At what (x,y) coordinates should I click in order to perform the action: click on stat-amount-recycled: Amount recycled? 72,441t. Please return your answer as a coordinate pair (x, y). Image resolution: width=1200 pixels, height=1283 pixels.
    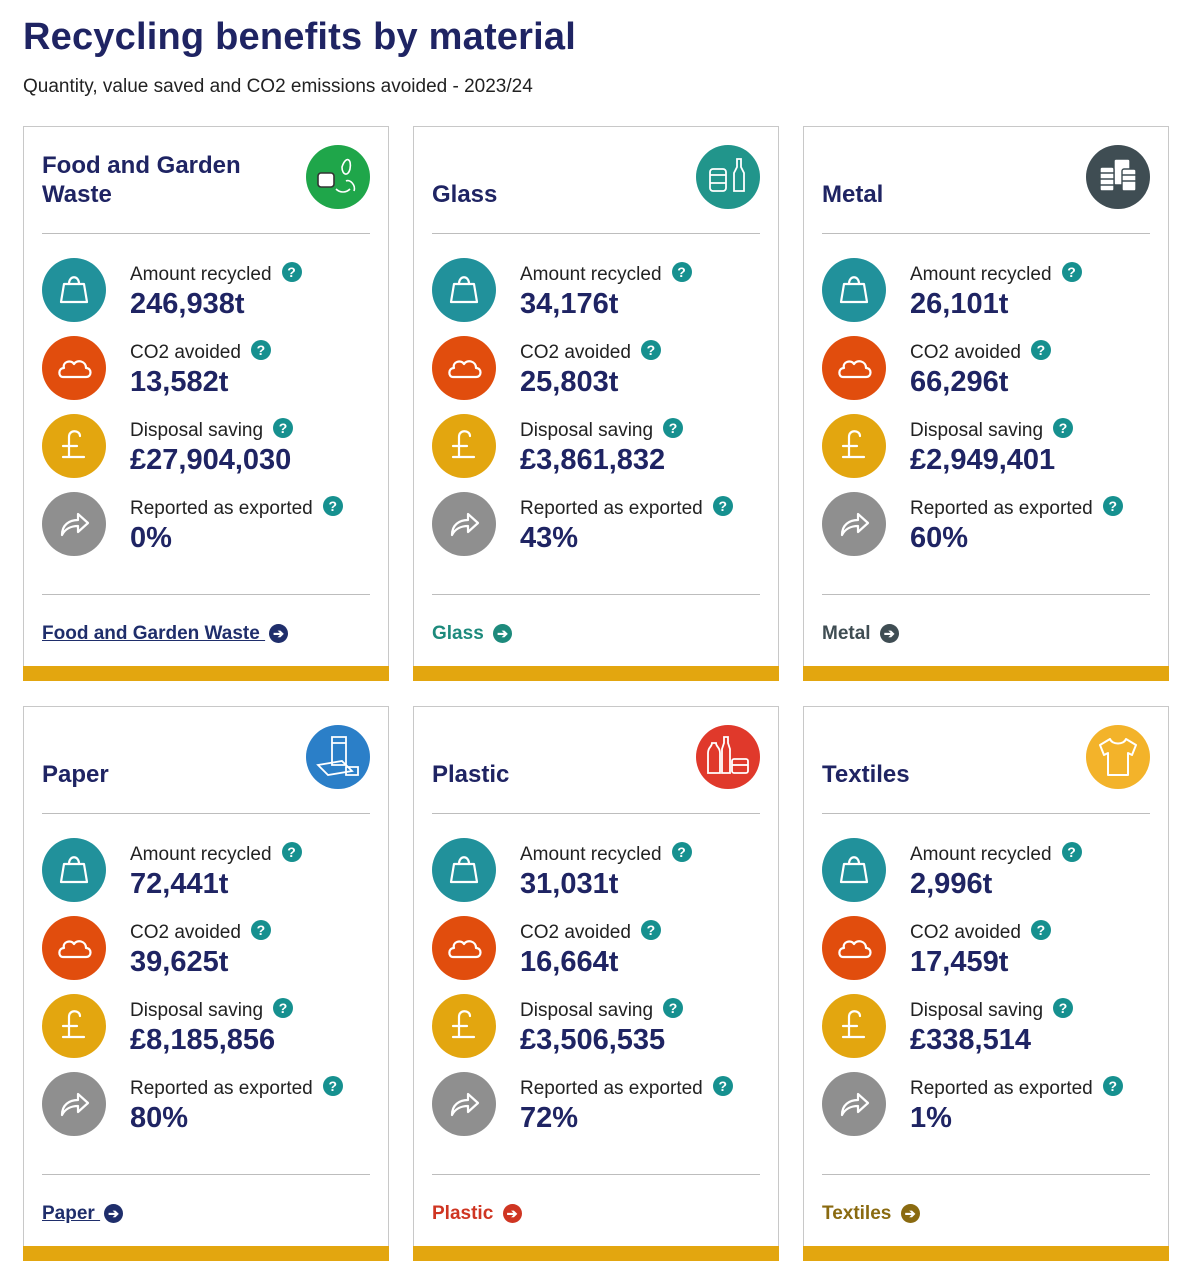
    Looking at the image, I should click on (207, 871).